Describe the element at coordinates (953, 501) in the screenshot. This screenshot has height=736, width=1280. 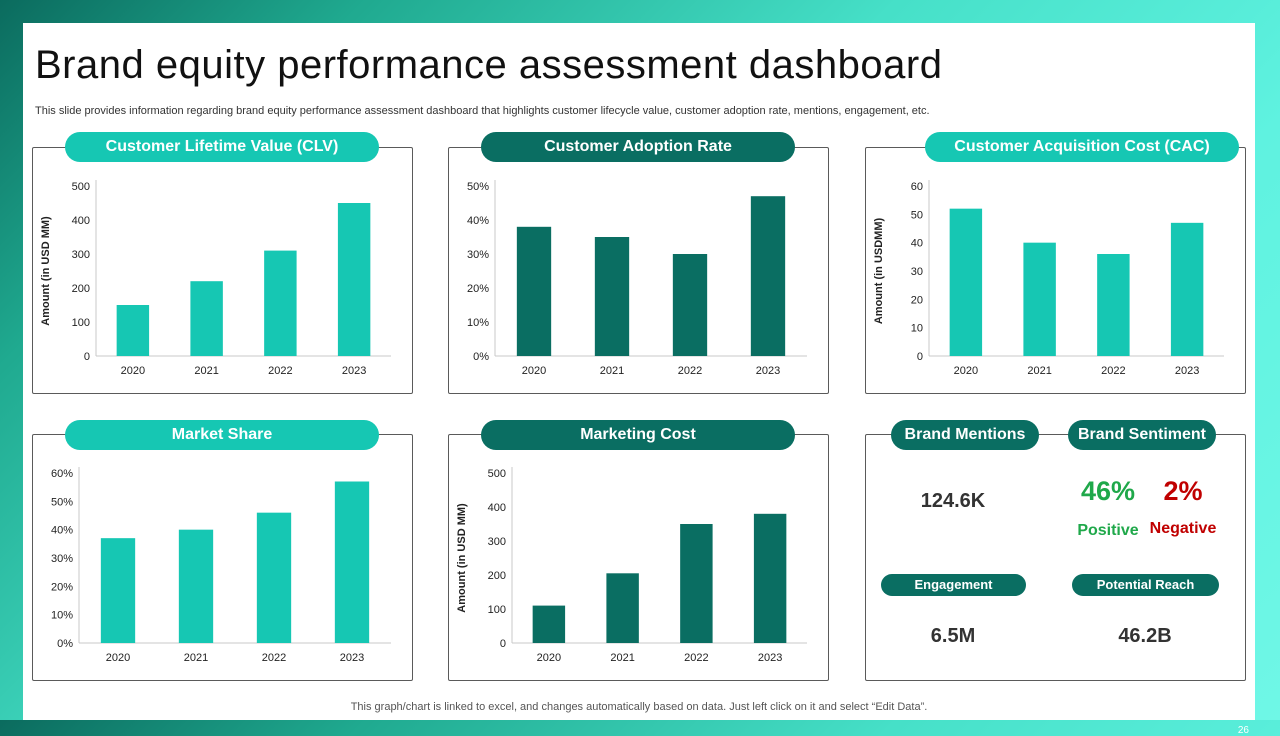
I see `brand-mentions-value: 124.6K` at that location.